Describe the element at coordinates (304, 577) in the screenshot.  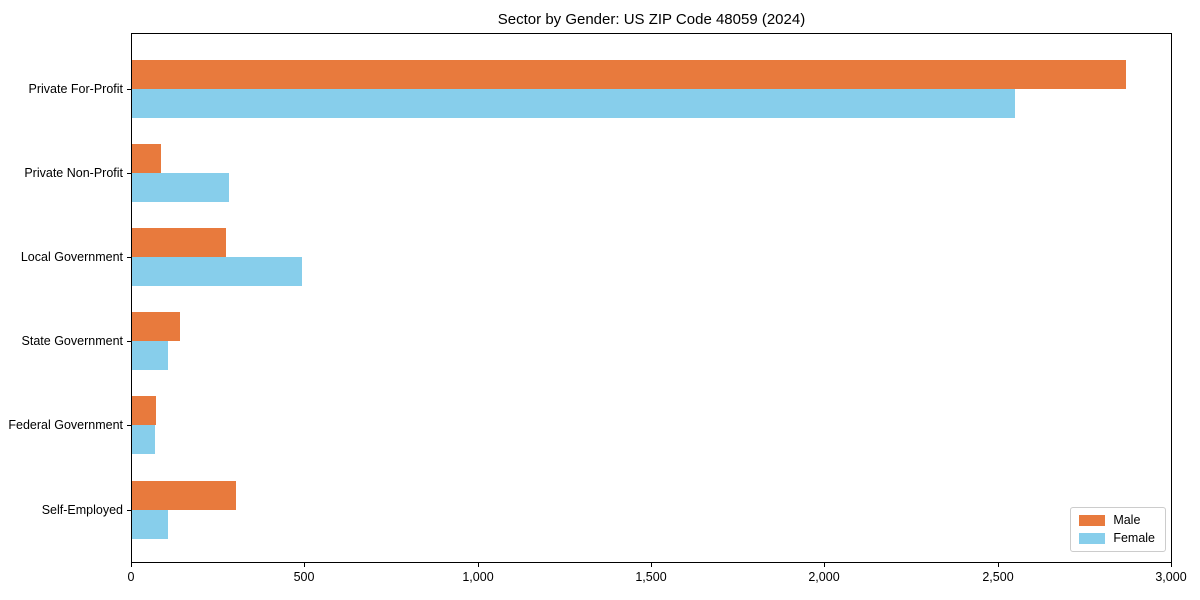
I see `x-tick-label: 500` at that location.